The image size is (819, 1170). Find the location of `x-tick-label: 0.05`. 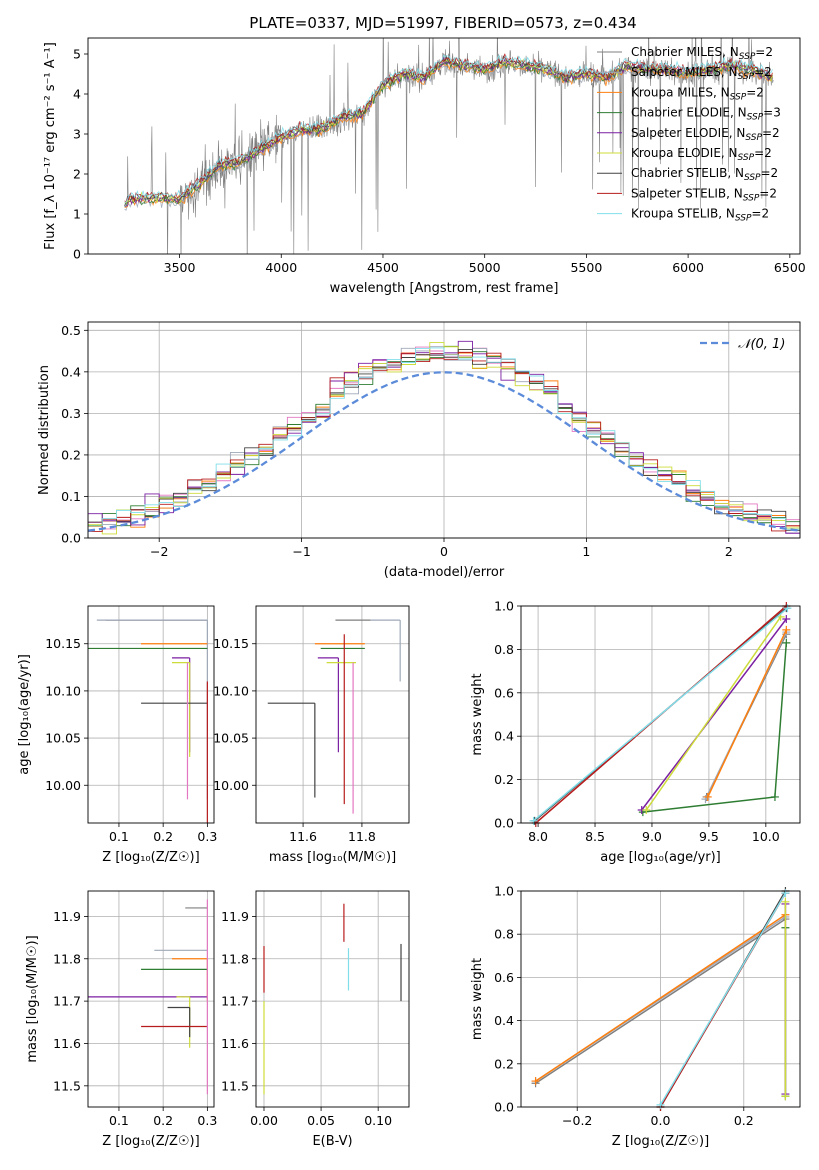

x-tick-label: 0.05 is located at coordinates (321, 1120).